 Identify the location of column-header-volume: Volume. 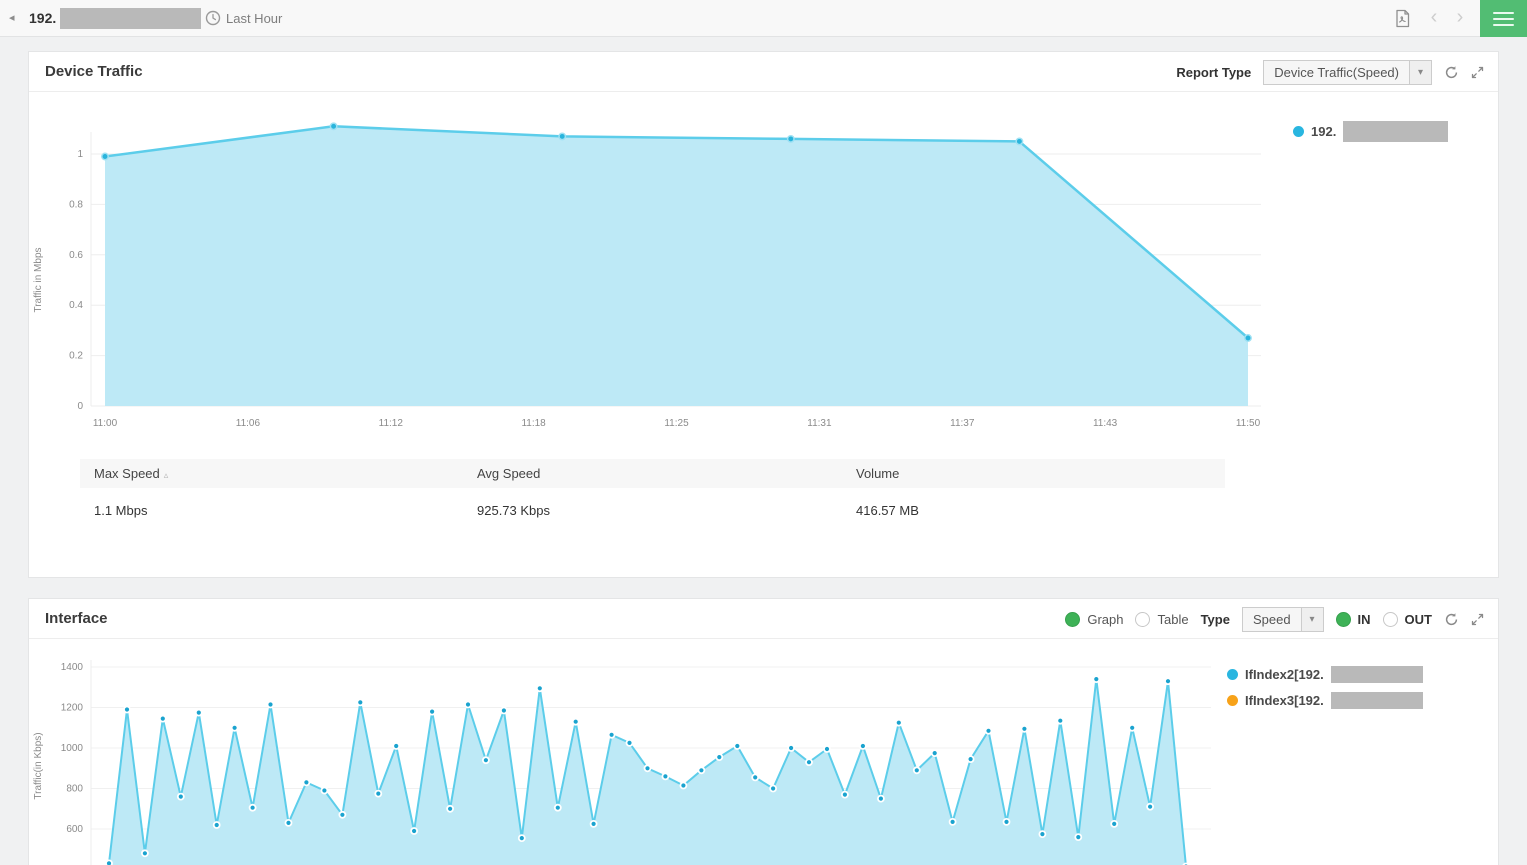
(878, 473).